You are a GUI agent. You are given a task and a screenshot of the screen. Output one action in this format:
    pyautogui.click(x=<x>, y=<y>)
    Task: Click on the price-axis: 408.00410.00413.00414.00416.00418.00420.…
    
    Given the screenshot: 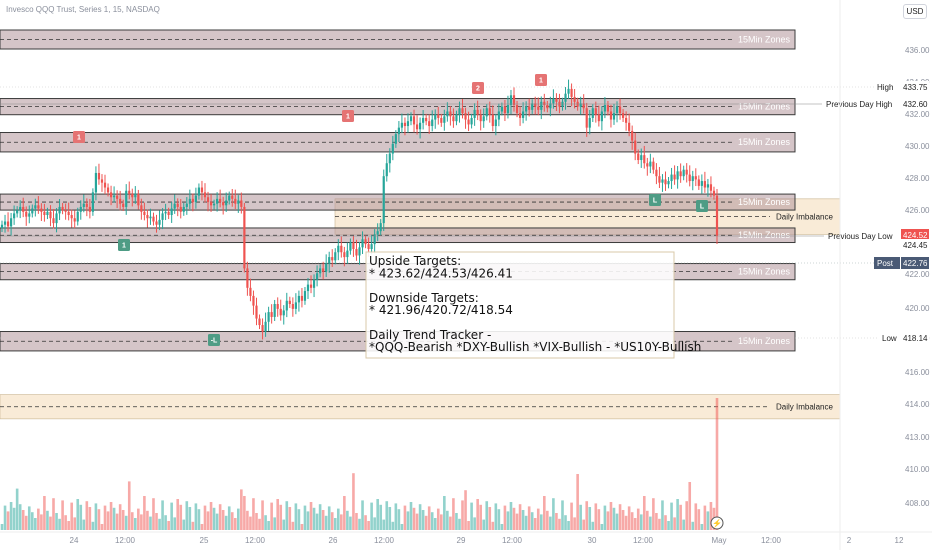 What is the action you would take?
    pyautogui.click(x=884, y=275)
    